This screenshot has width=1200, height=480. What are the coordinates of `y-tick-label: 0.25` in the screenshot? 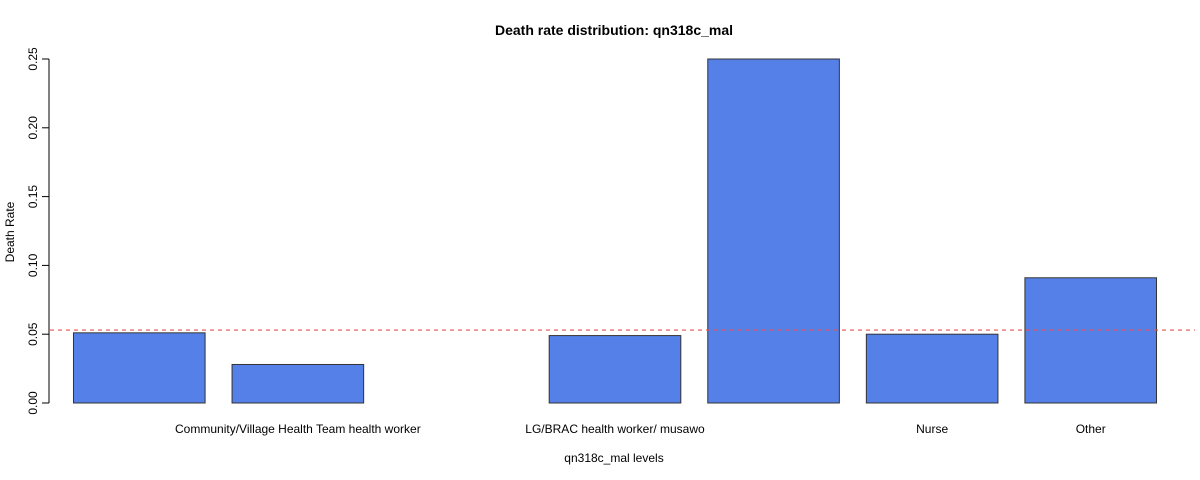 It's located at (33, 59).